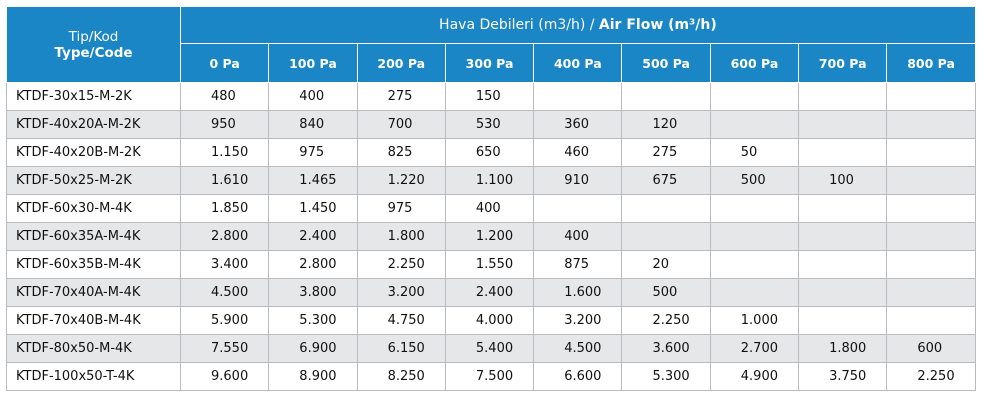 The height and width of the screenshot is (410, 984). What do you see at coordinates (843, 63) in the screenshot?
I see `pressure-header: 700 Pa` at bounding box center [843, 63].